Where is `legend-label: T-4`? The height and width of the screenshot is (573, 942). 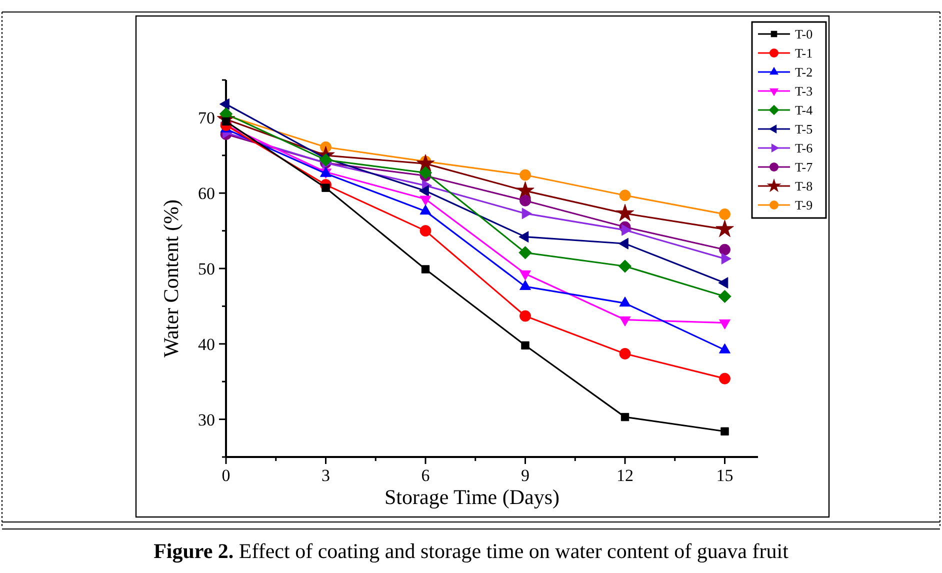 legend-label: T-4 is located at coordinates (804, 110).